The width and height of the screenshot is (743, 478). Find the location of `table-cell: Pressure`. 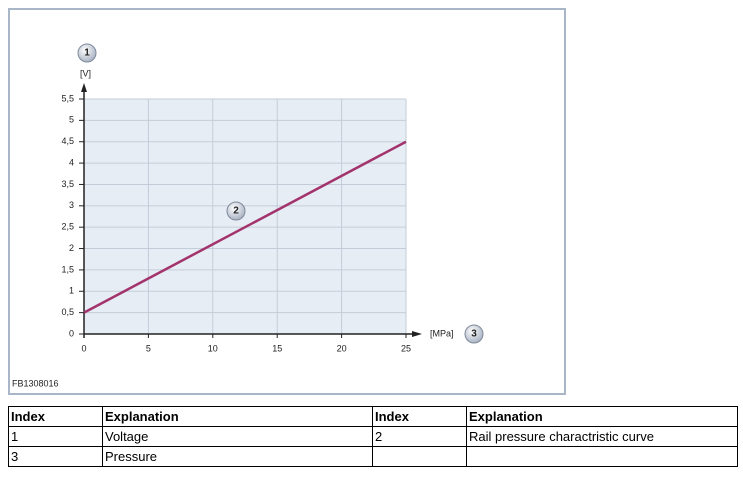

table-cell: Pressure is located at coordinates (237, 456).